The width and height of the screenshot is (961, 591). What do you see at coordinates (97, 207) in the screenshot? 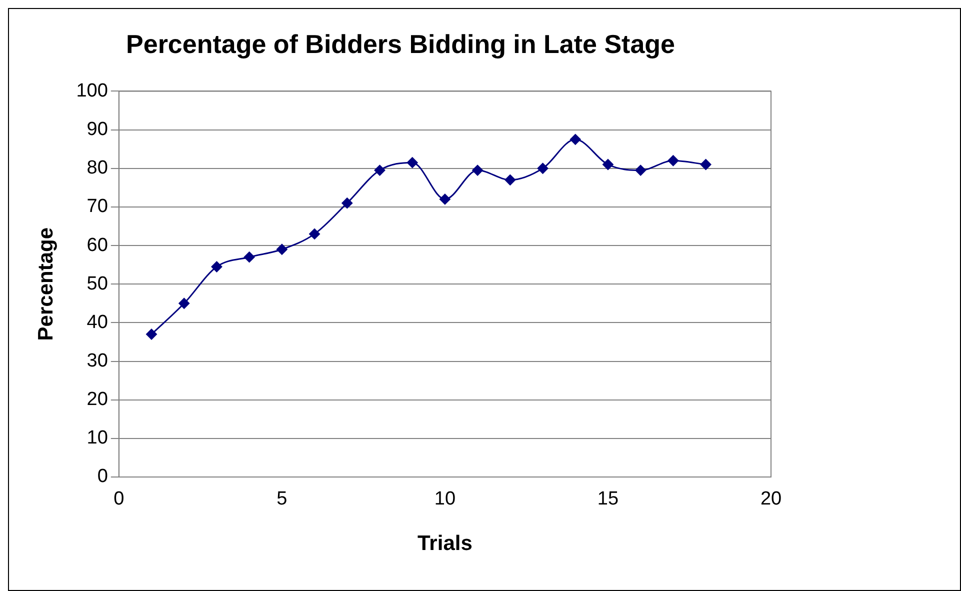
I see `y-tick-label: 70` at bounding box center [97, 207].